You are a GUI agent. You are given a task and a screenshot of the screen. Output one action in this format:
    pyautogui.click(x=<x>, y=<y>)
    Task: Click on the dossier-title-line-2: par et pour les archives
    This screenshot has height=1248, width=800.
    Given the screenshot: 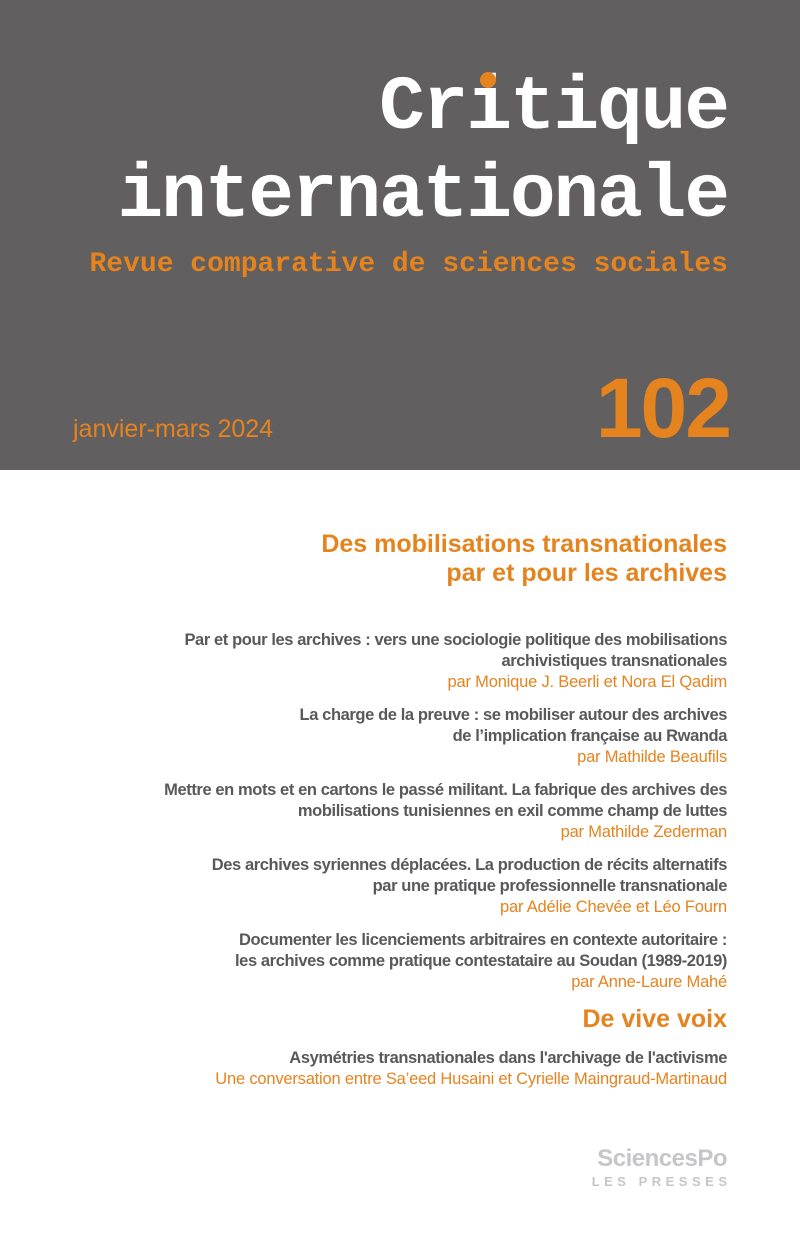 What is the action you would take?
    pyautogui.click(x=586, y=573)
    